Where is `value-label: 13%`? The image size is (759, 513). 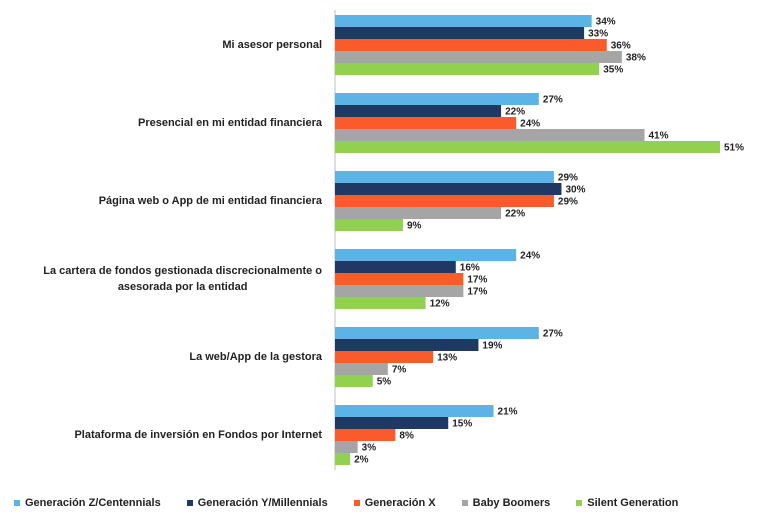 value-label: 13% is located at coordinates (447, 358).